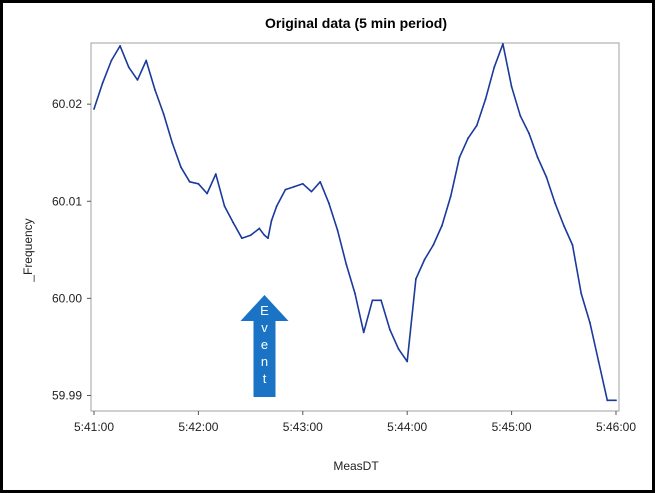  What do you see at coordinates (265, 378) in the screenshot?
I see `event-label-letter: t` at bounding box center [265, 378].